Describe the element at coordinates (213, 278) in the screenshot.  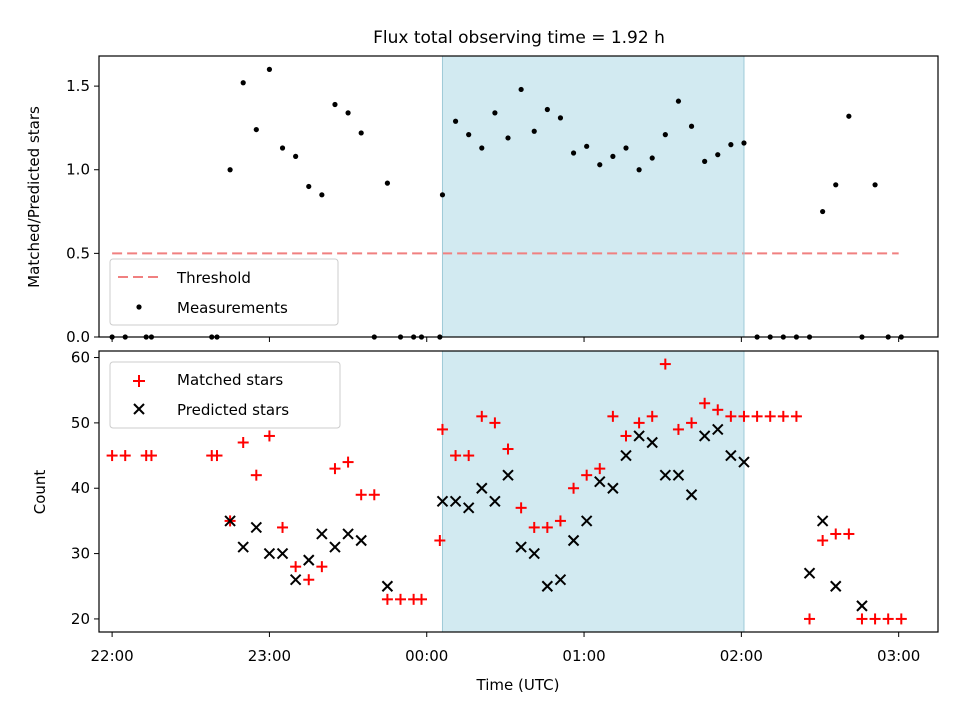
I see `legend-threshold-label: Threshold` at that location.